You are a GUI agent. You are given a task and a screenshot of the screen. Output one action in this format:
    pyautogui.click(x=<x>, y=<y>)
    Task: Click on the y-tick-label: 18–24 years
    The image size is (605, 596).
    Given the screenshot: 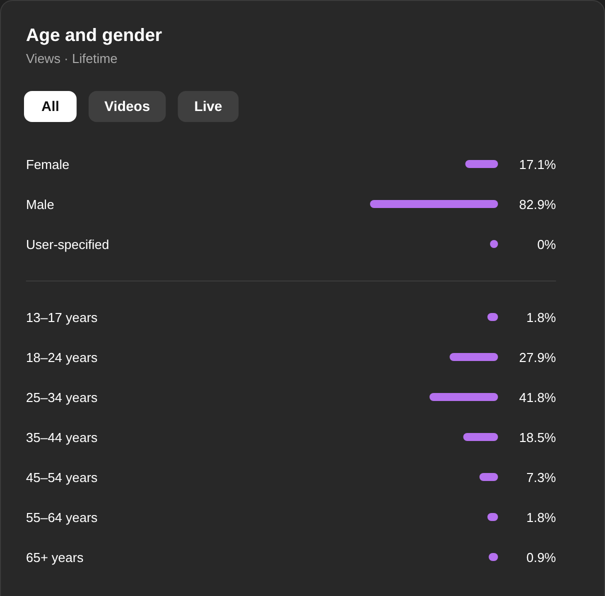 What is the action you would take?
    pyautogui.click(x=62, y=357)
    